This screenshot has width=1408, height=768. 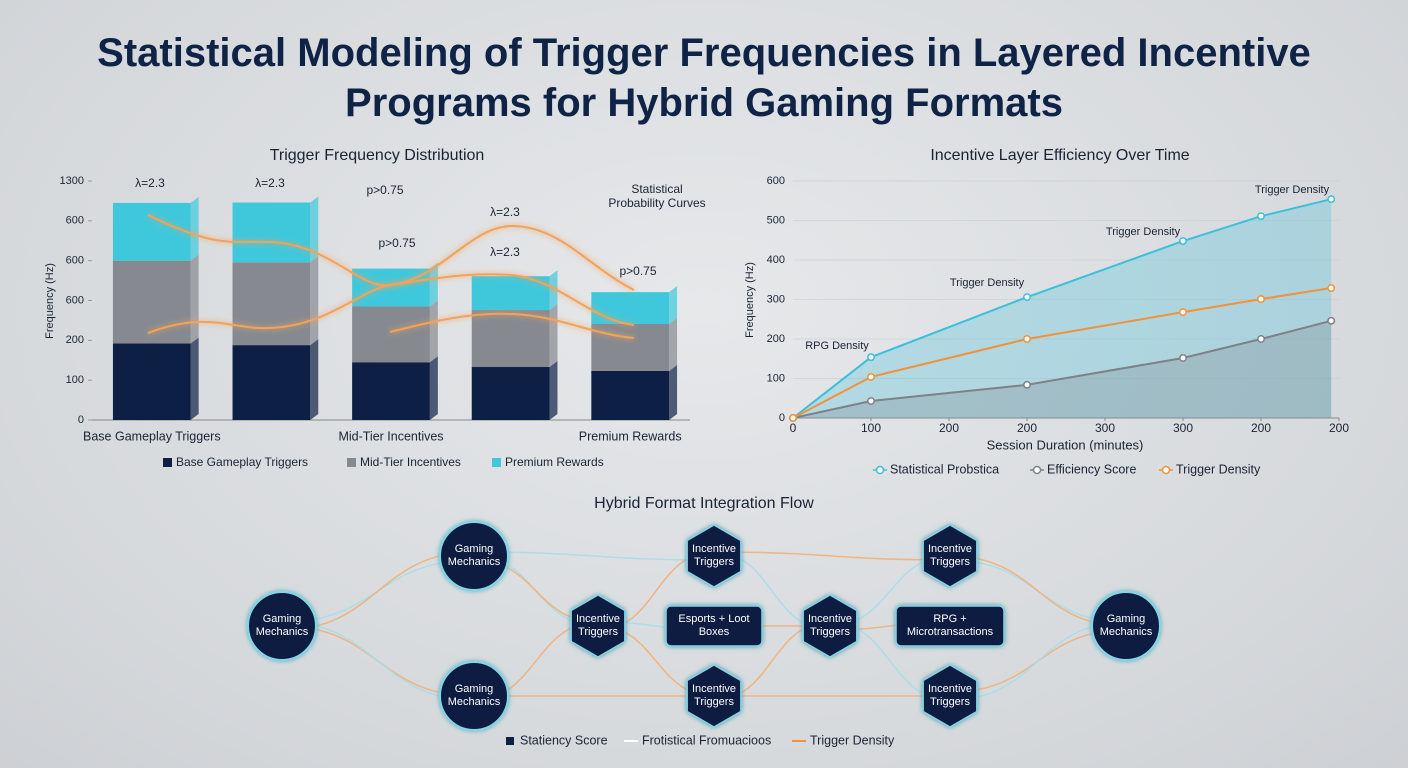 I want to click on legend-label: Premium Rewards, so click(x=554, y=462).